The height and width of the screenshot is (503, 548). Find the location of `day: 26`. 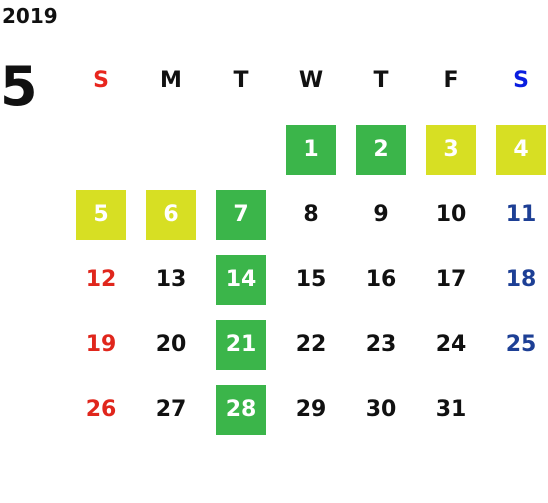

day: 26 is located at coordinates (101, 409).